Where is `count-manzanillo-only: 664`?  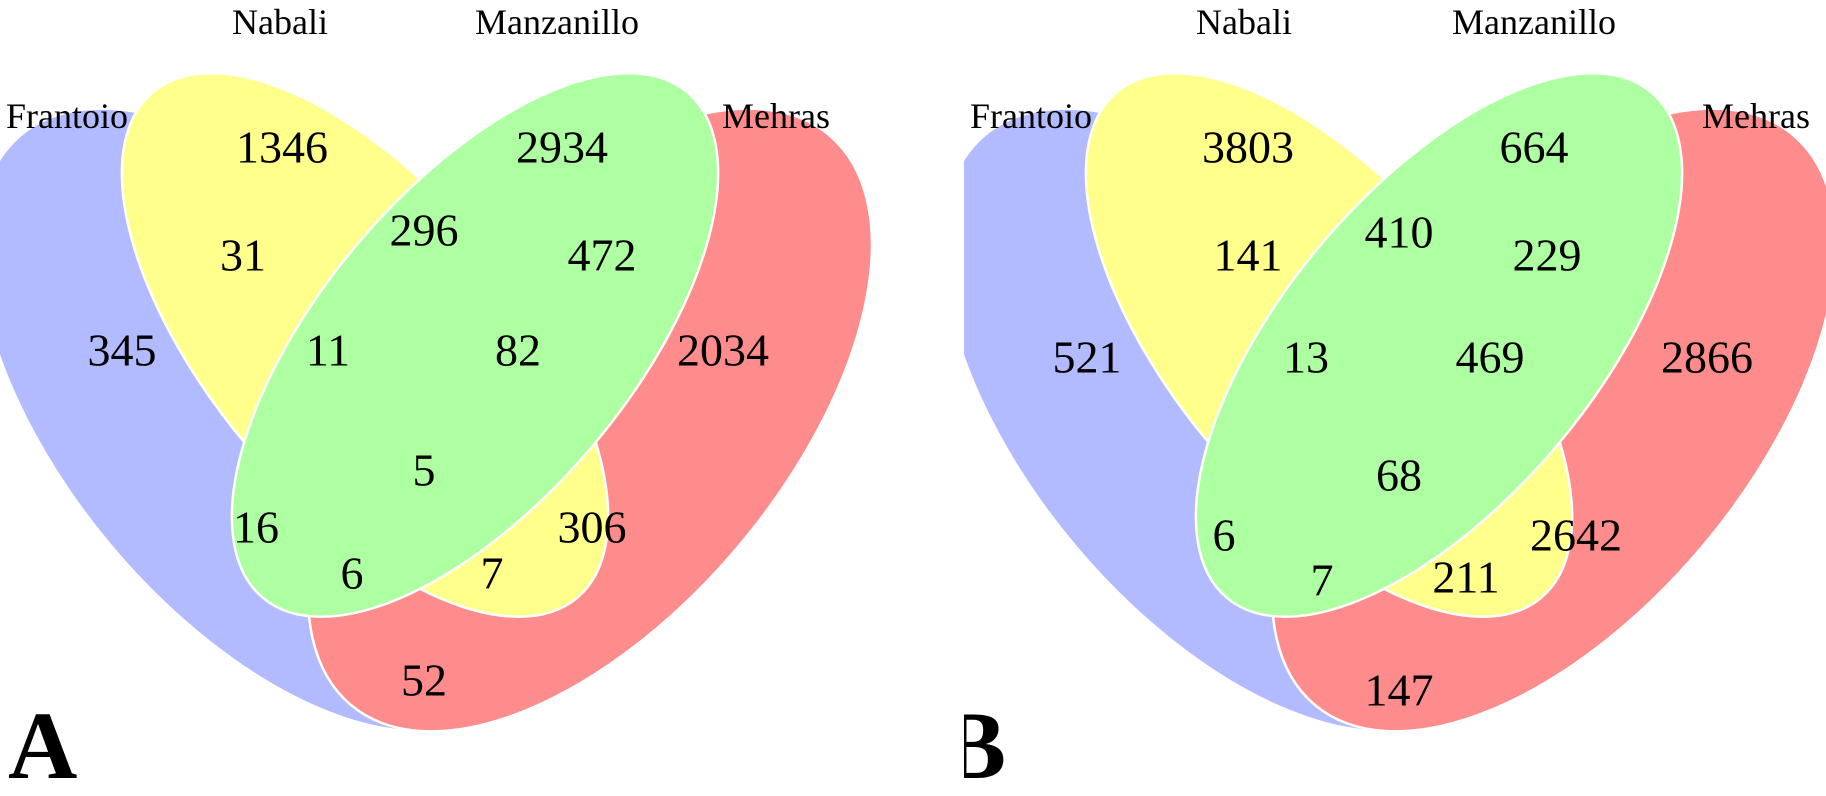 count-manzanillo-only: 664 is located at coordinates (1534, 147).